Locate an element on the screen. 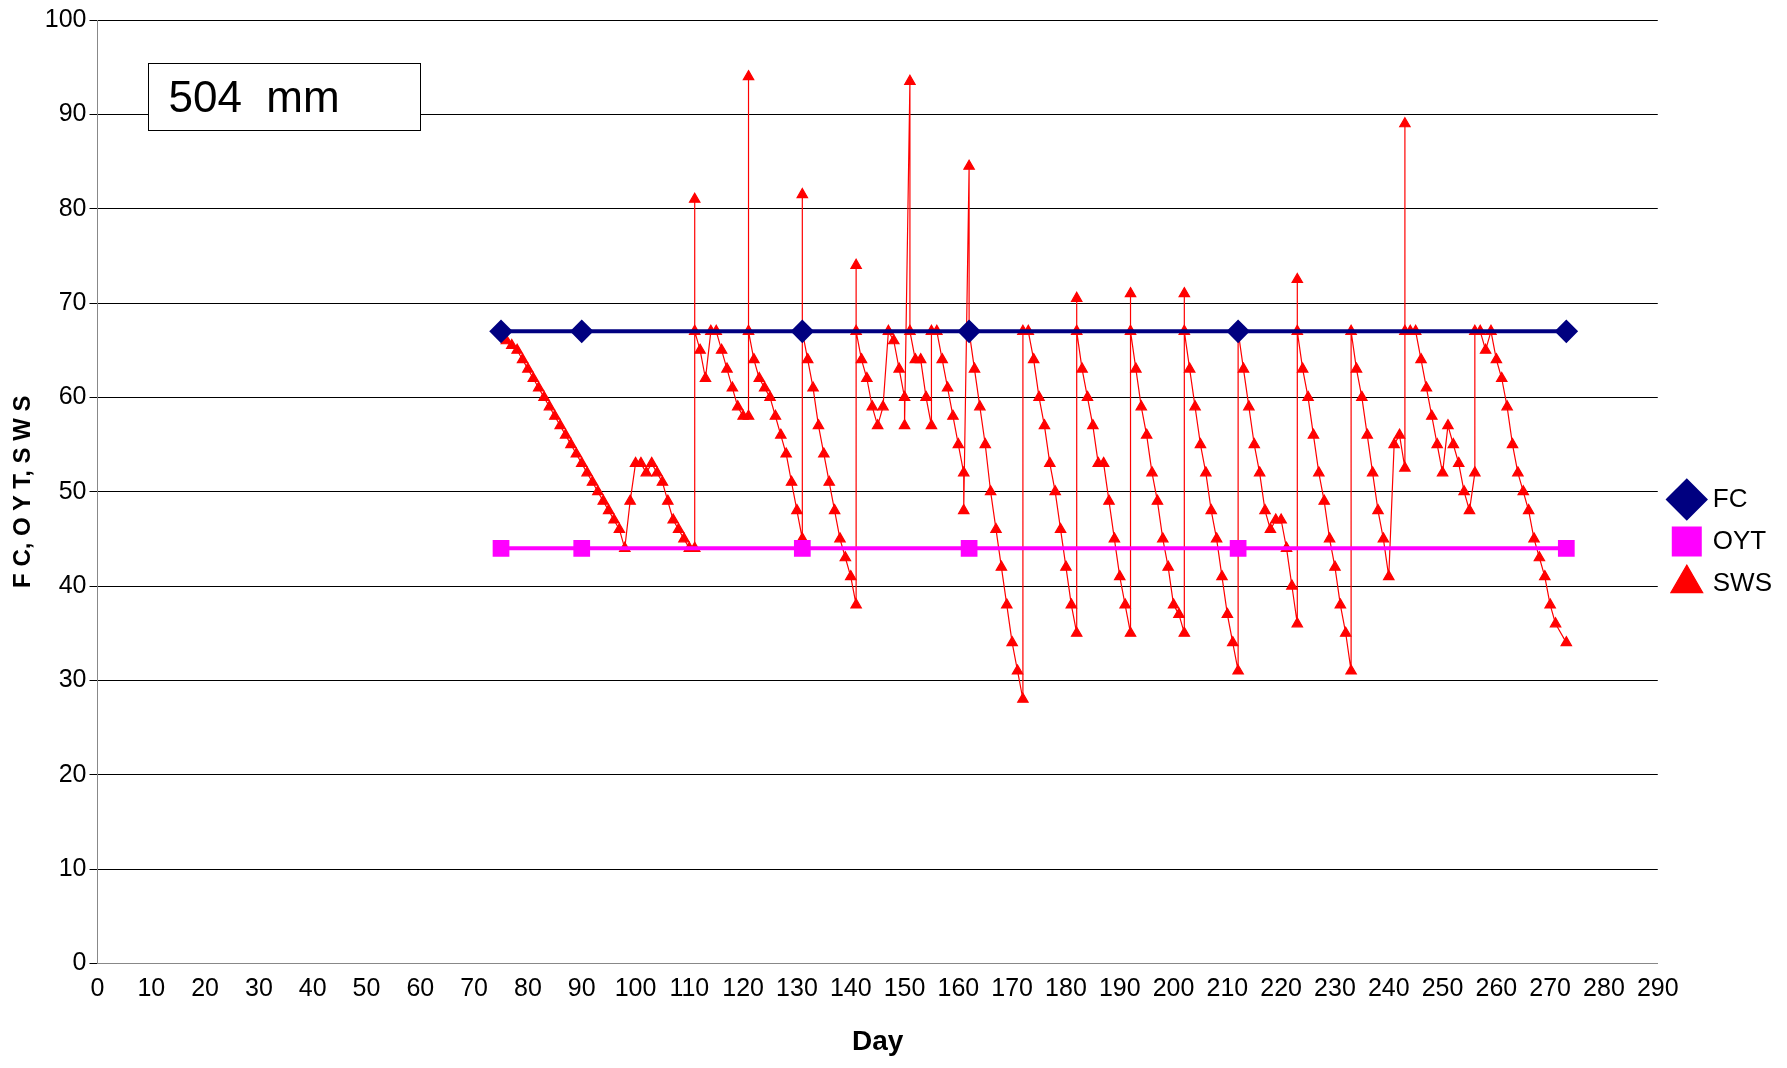 The width and height of the screenshot is (1787, 1068). x-tick-label: 160 is located at coordinates (958, 987).